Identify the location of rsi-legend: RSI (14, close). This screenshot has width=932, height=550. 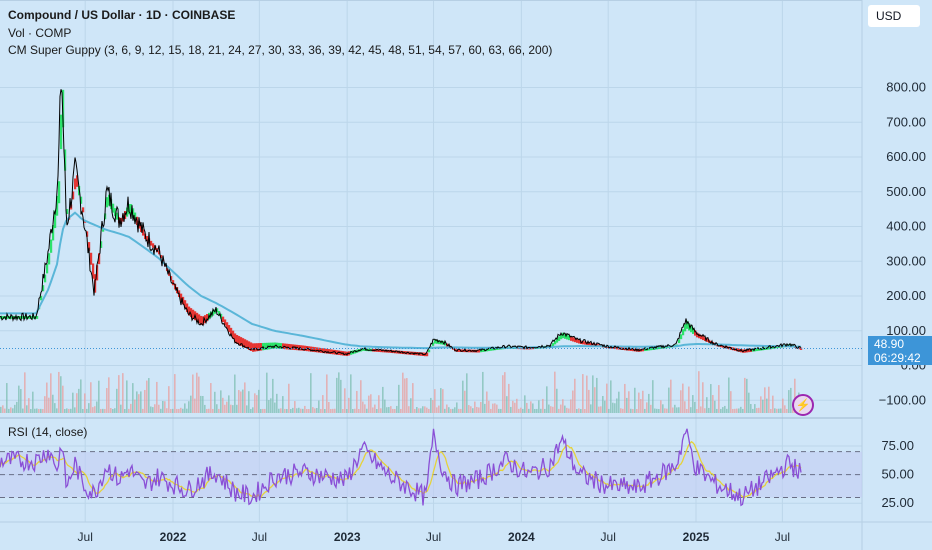
(48, 432).